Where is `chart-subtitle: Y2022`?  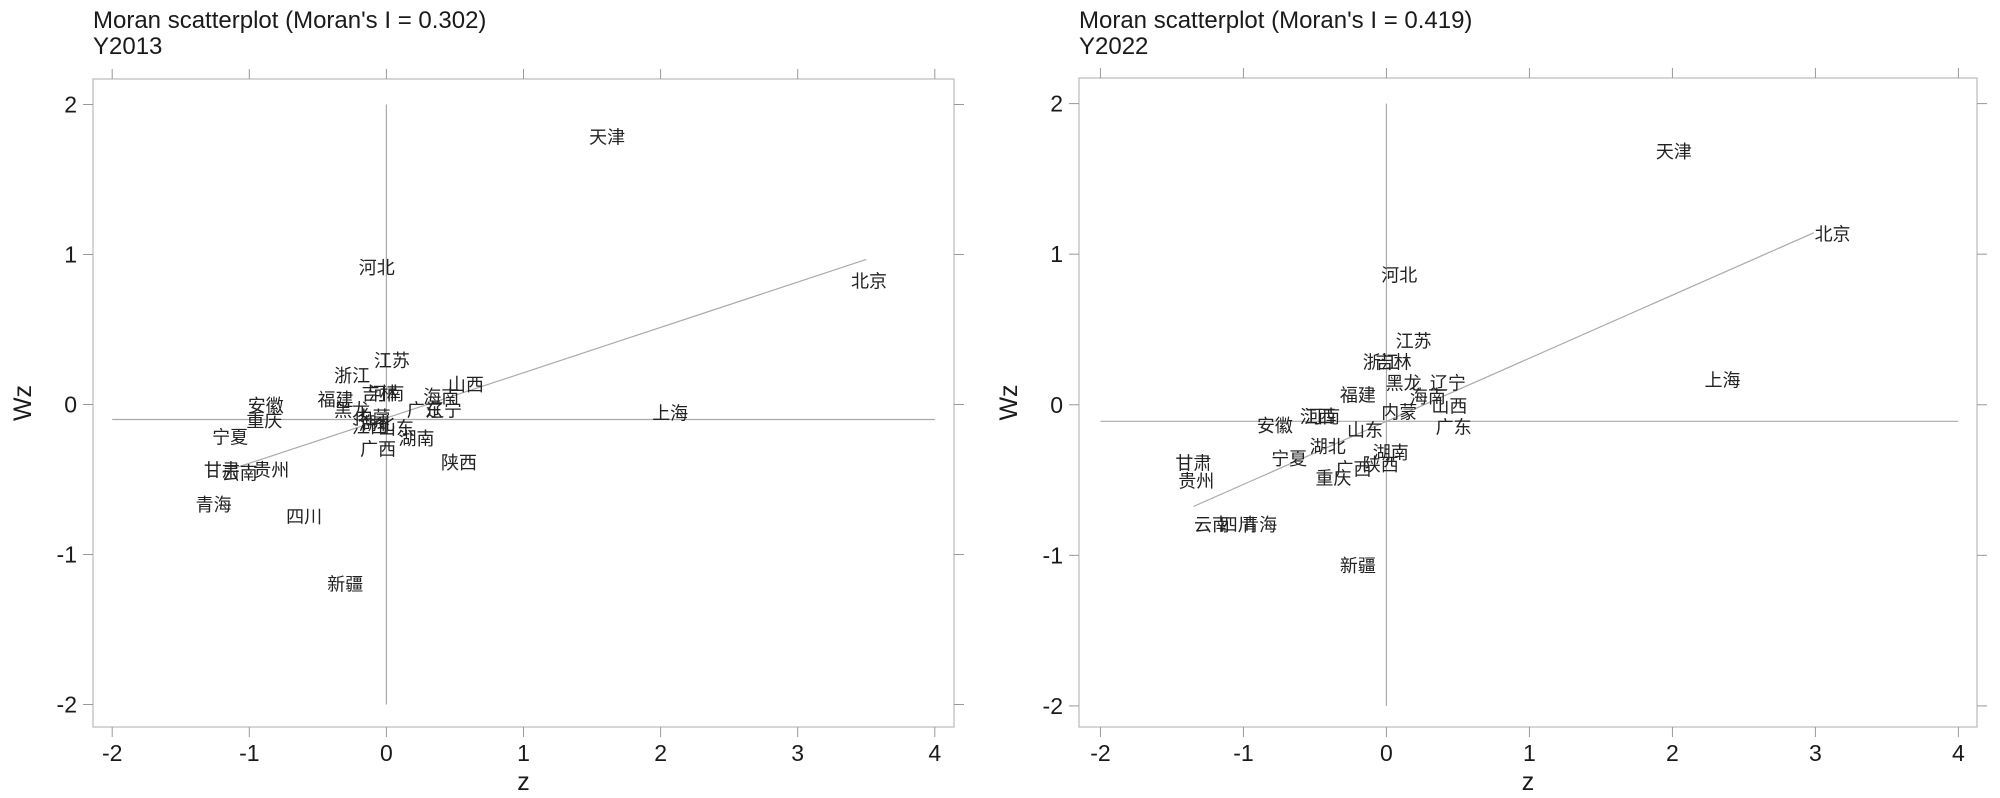 chart-subtitle: Y2022 is located at coordinates (1113, 46).